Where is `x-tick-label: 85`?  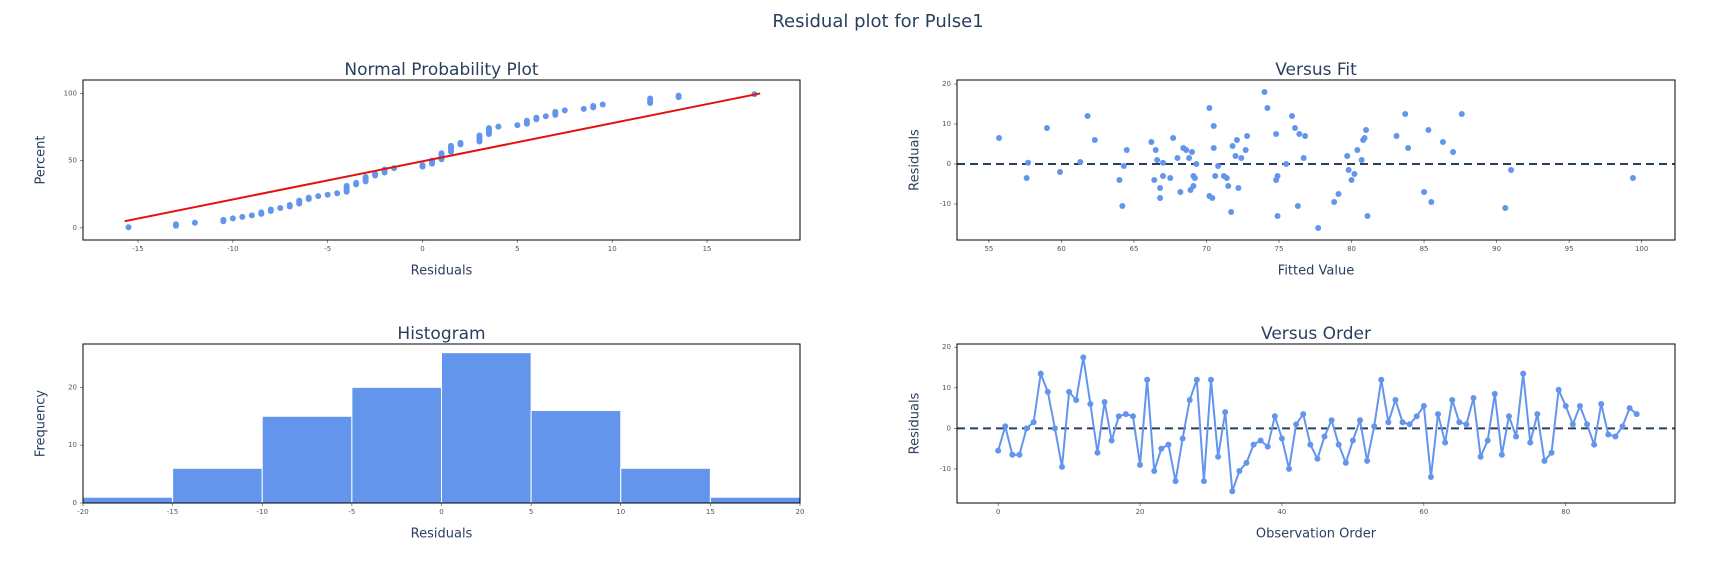
x-tick-label: 85 is located at coordinates (1424, 249).